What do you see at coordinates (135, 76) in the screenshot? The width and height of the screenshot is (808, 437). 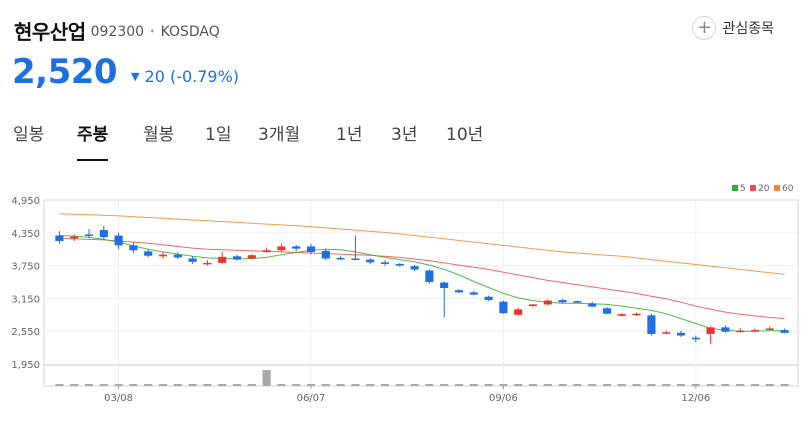 I see `down-arrow-icon: ▼` at bounding box center [135, 76].